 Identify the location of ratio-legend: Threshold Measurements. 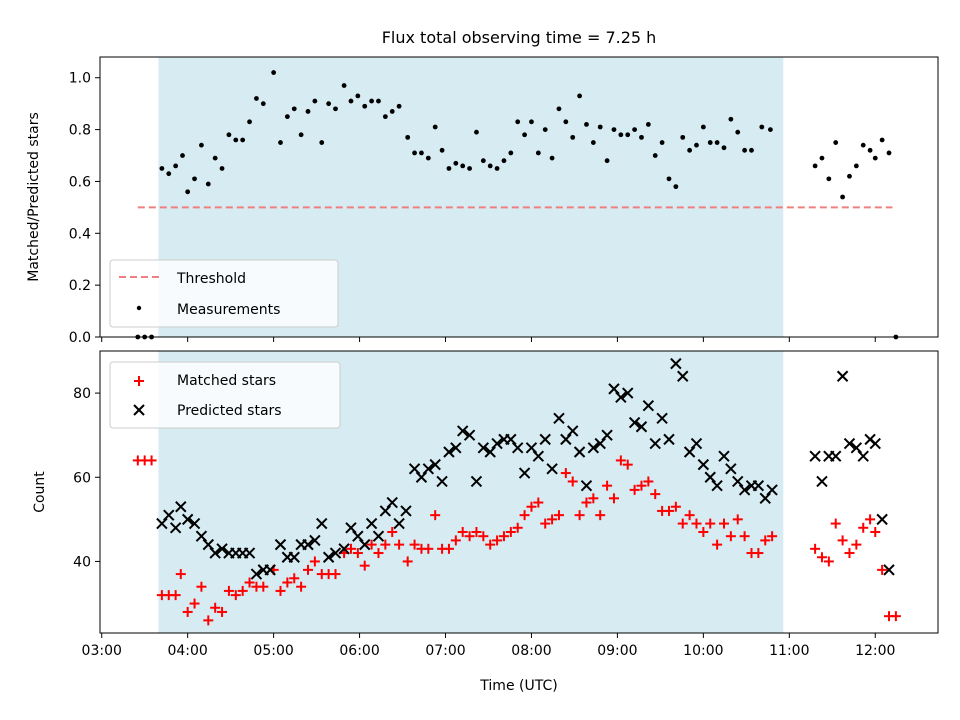
(224, 293).